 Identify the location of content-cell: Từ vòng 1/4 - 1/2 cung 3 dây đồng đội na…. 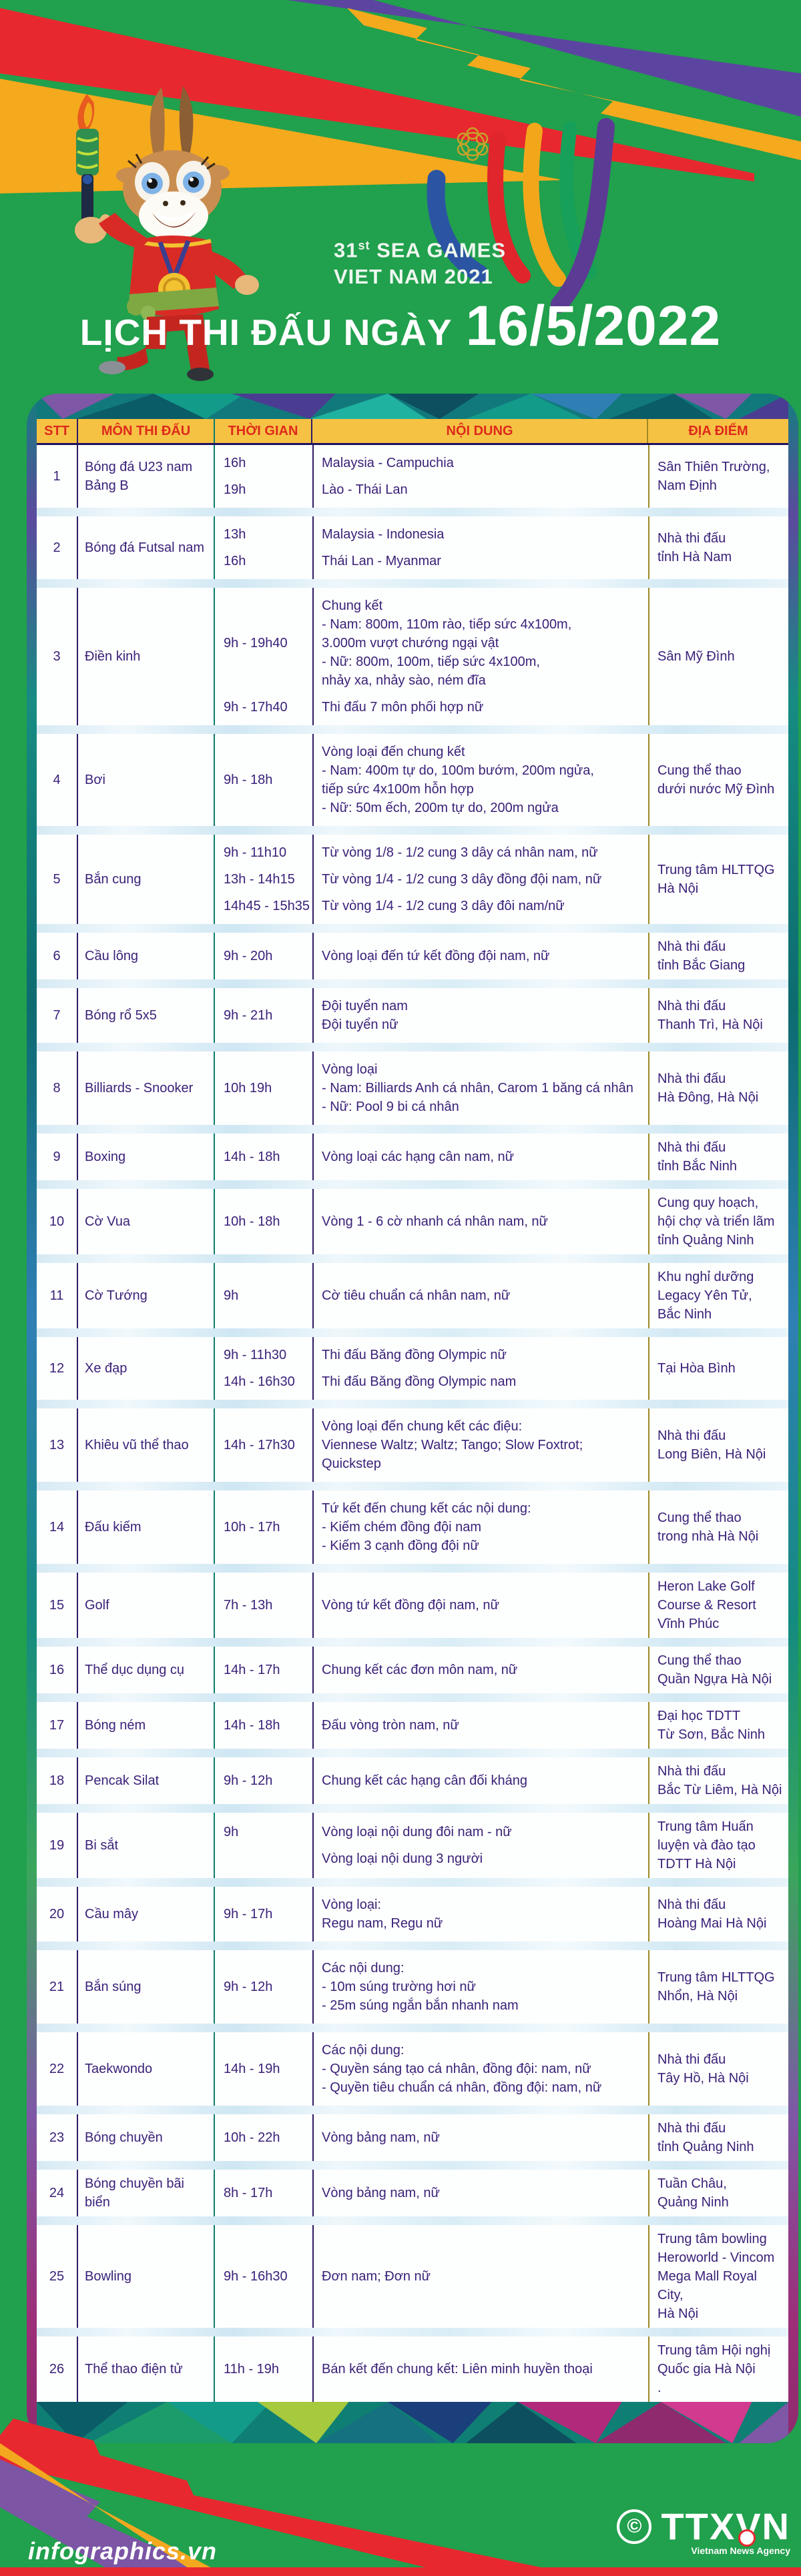
(462, 879).